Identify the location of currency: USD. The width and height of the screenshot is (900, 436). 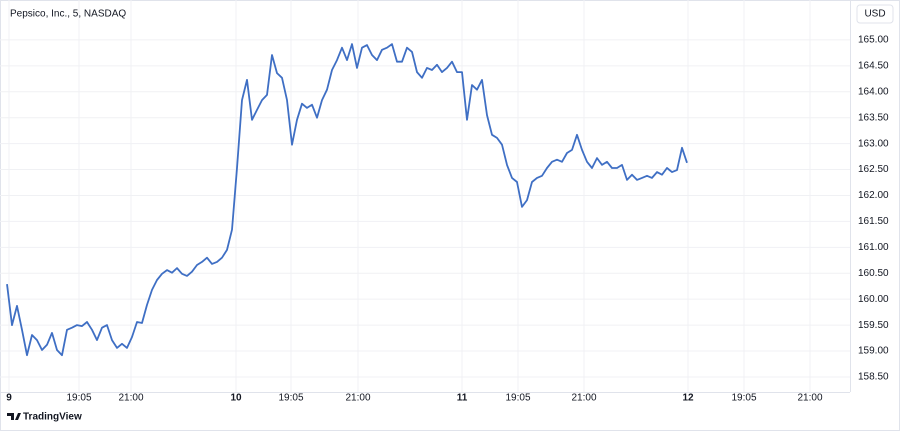
(874, 14).